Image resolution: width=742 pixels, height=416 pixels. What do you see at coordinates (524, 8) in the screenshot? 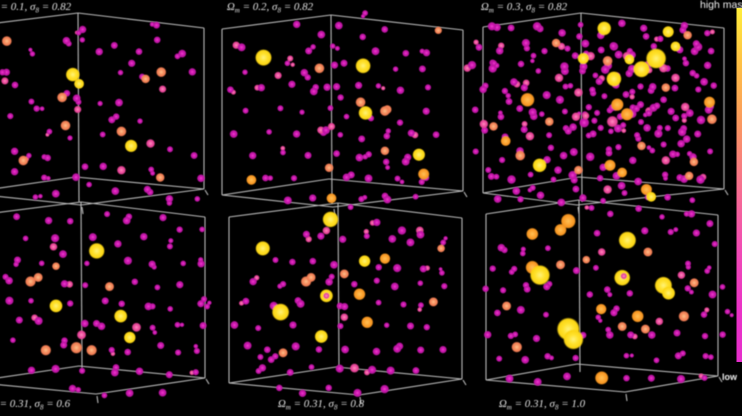
I see `svg-text: Ωm = 0.3, σ8 = 0.82` at bounding box center [524, 8].